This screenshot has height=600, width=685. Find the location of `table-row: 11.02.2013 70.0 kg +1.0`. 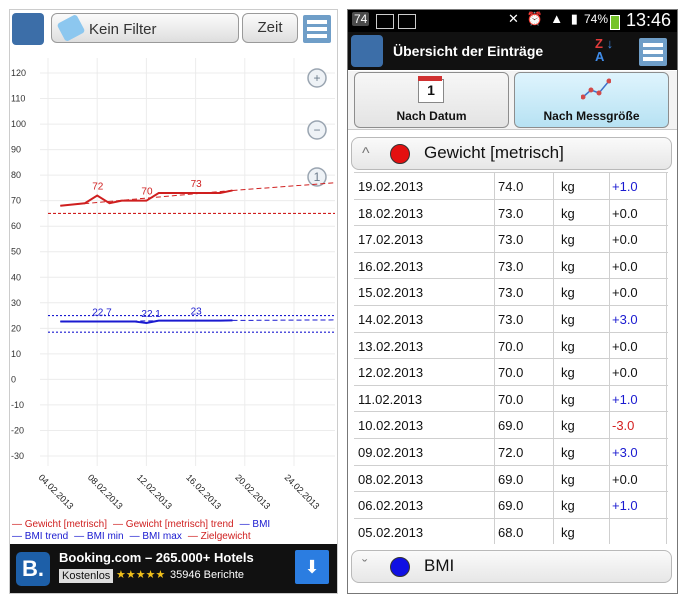

table-row: 11.02.2013 70.0 kg +1.0 is located at coordinates (511, 398).